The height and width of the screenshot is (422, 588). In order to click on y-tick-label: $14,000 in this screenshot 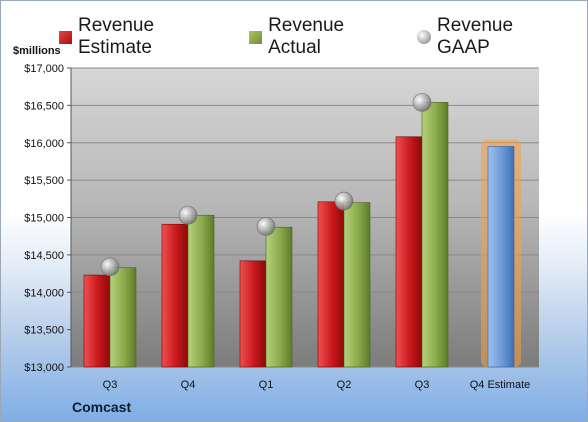, I will do `click(44, 293)`.